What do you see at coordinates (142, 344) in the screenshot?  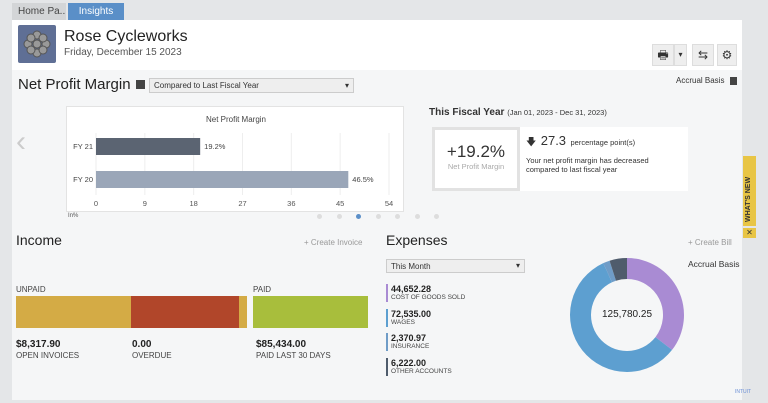 I see `overdue-amount: 0.00` at bounding box center [142, 344].